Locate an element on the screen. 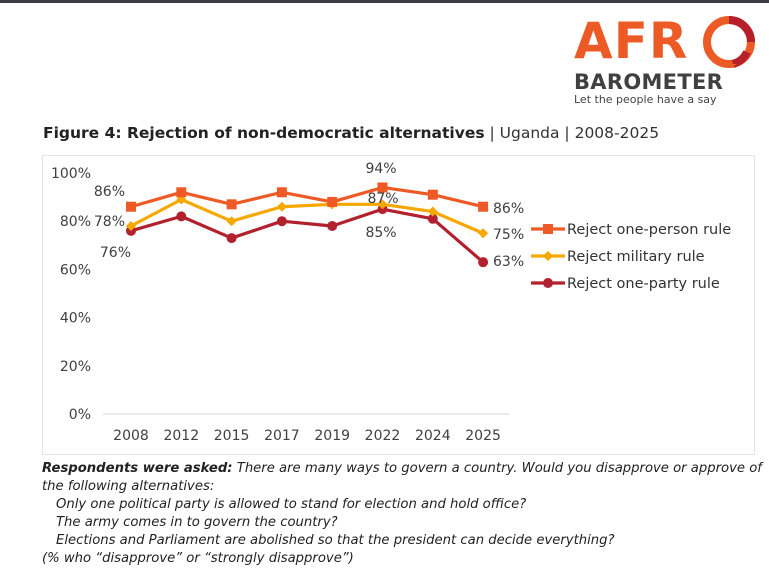 The image size is (769, 582). x-tick-label: 2025 is located at coordinates (483, 436).